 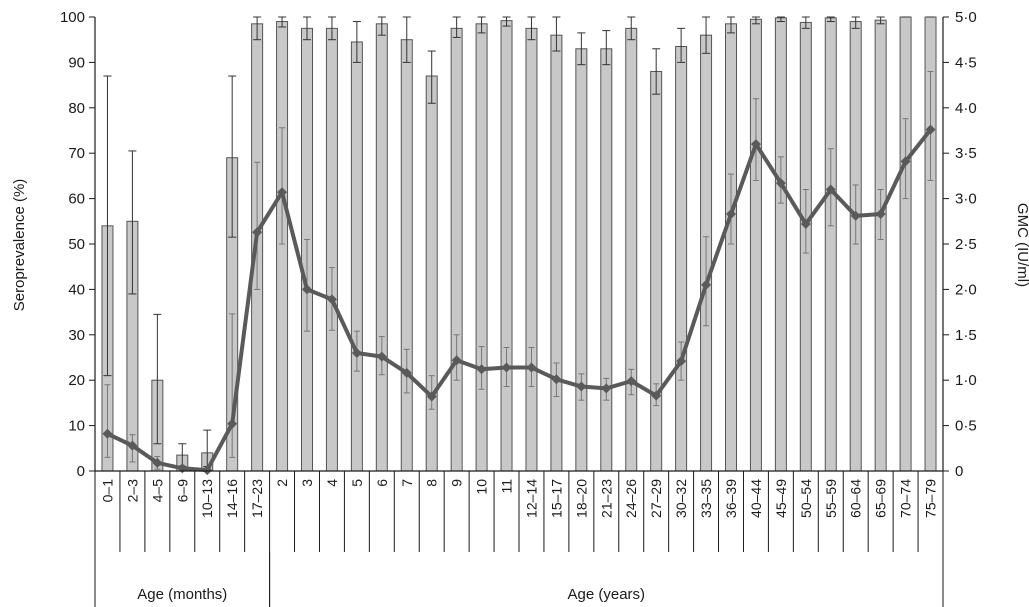 I want to click on x-category-label: 6, so click(x=382, y=483).